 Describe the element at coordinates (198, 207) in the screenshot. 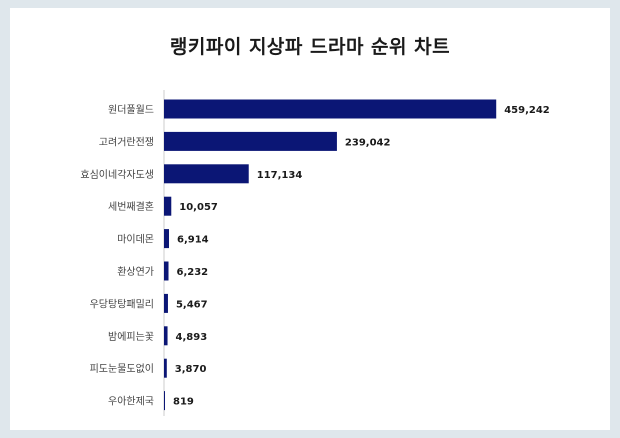

I see `data-label: 10,057` at that location.